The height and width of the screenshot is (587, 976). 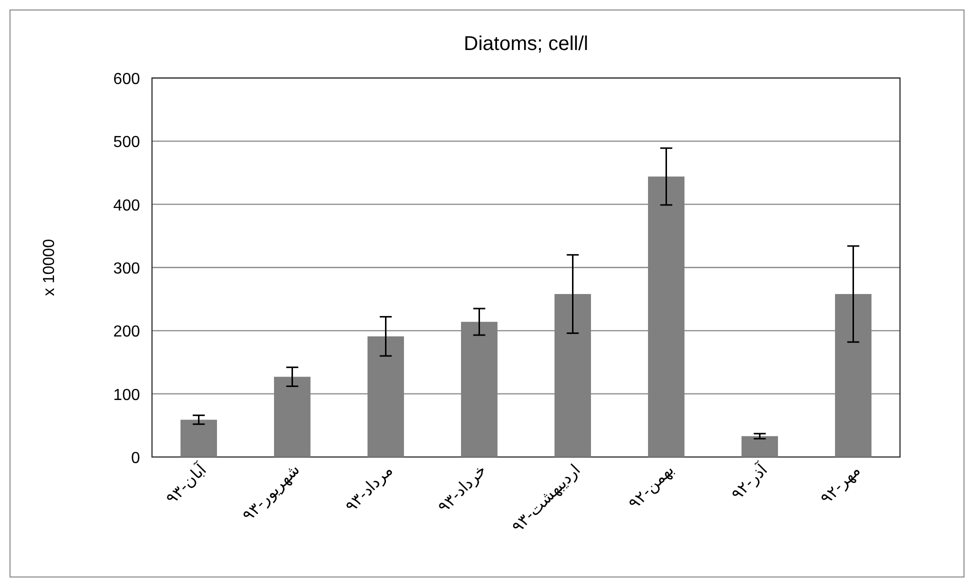 What do you see at coordinates (186, 483) in the screenshot?
I see `x-tick-label: آبان-۹۳` at bounding box center [186, 483].